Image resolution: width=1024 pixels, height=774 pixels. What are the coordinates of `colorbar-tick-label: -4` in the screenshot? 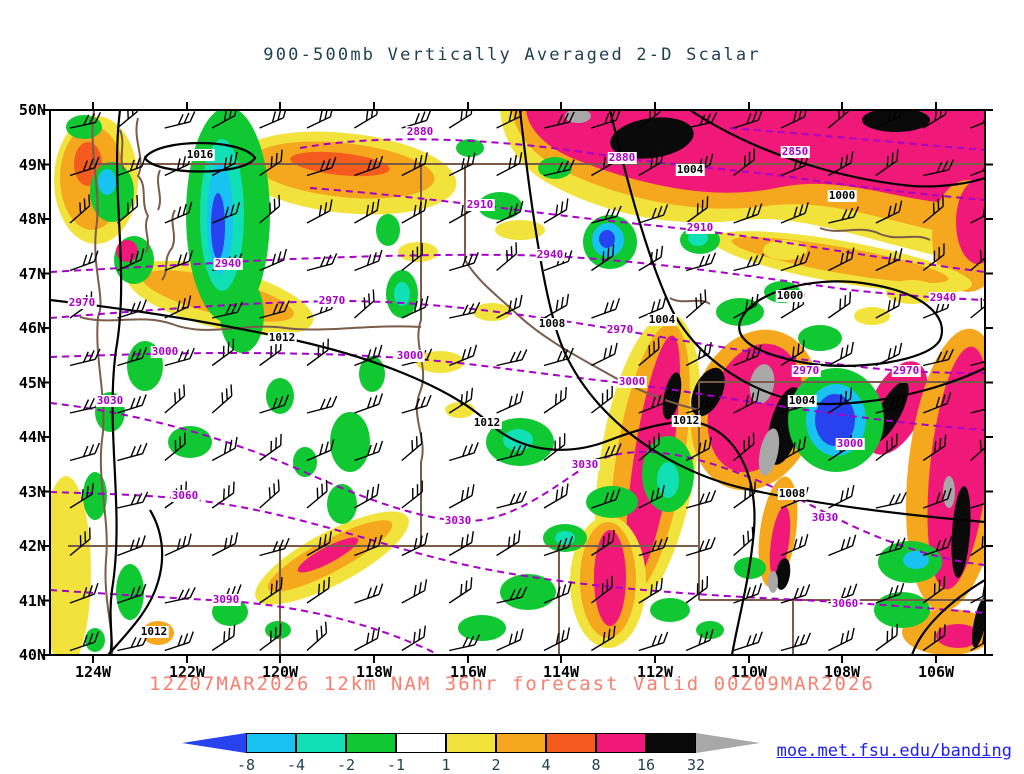 It's located at (296, 765).